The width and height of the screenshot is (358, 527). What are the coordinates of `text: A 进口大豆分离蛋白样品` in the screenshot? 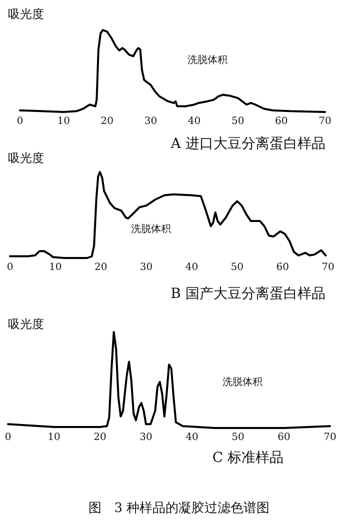 It's located at (248, 144).